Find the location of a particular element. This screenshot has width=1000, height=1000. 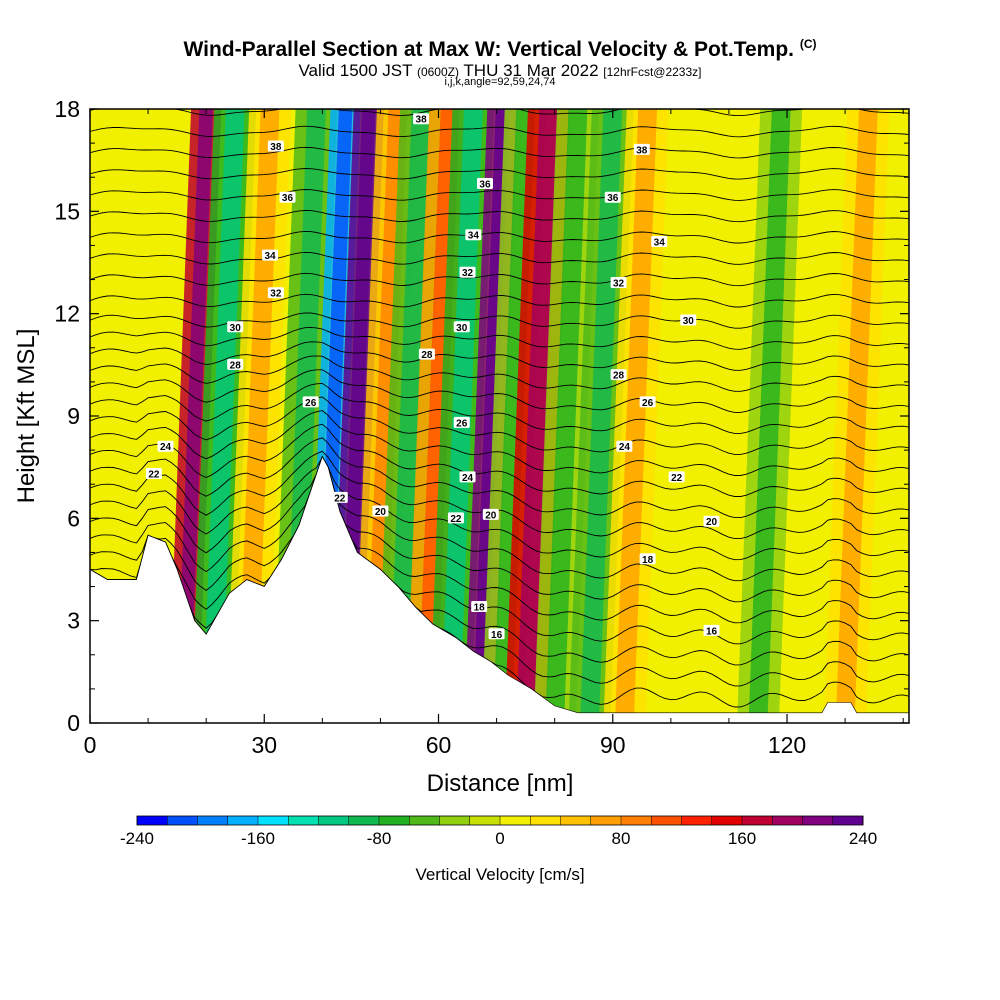

isentrope-label: 20 is located at coordinates (490, 514).